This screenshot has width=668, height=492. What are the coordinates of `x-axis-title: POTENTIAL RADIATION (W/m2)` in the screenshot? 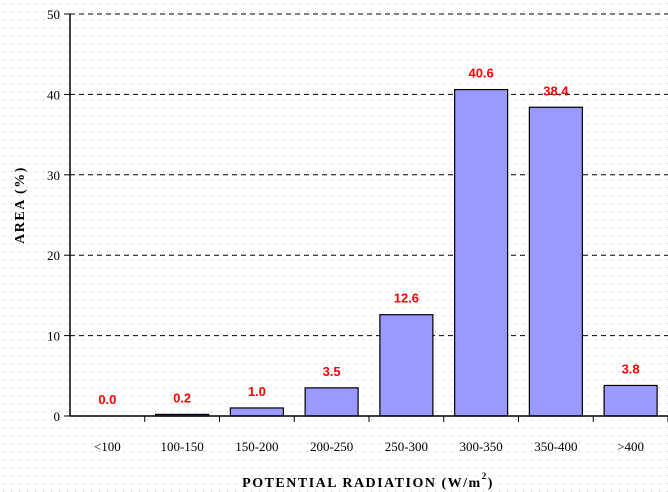 It's located at (368, 481).